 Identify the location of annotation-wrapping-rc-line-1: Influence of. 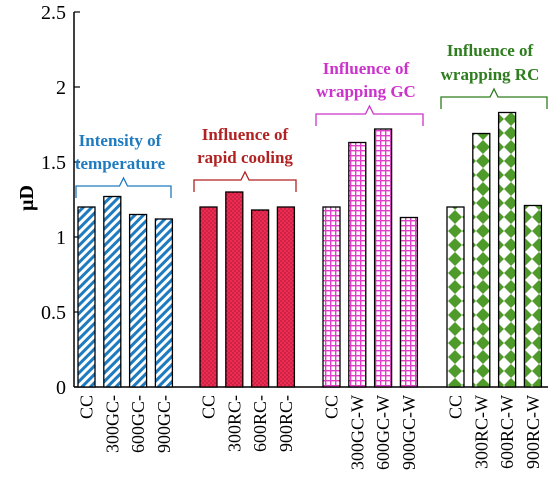
(490, 50).